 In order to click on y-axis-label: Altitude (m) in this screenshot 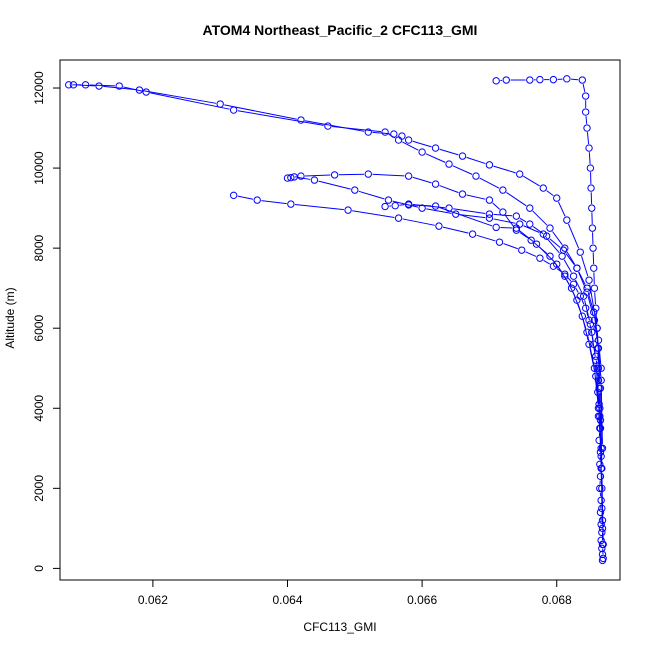, I will do `click(10, 317)`.